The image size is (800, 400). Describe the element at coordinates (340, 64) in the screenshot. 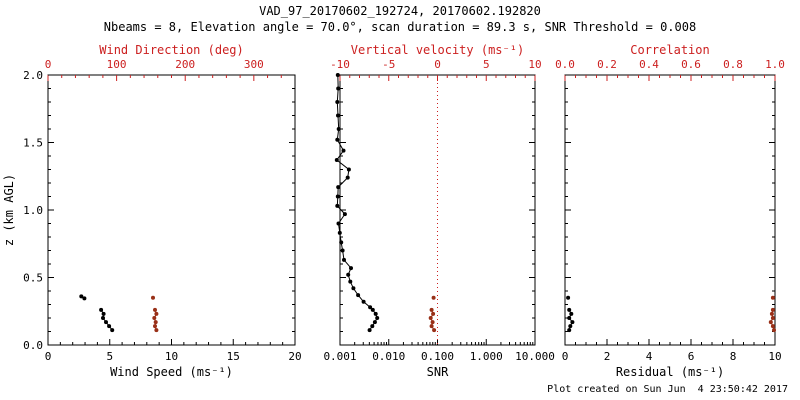

I see `svg-text: -10` at that location.